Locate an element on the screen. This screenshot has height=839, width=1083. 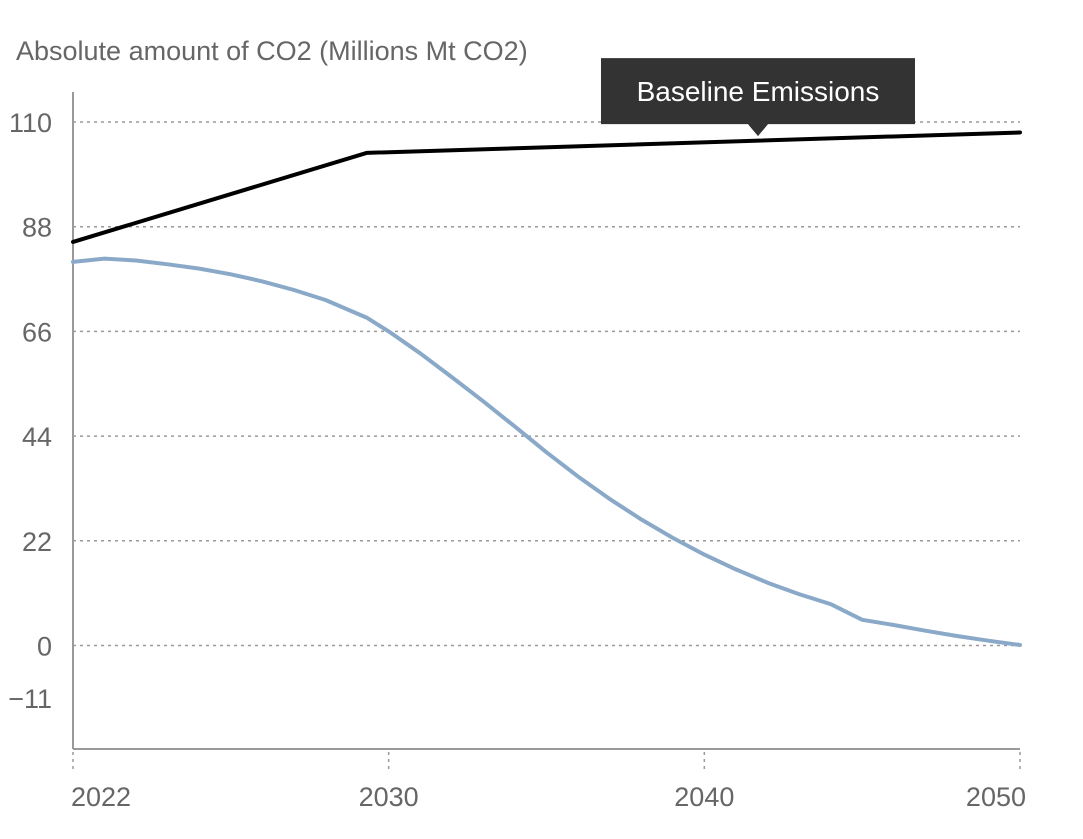
y-tick-label: 110 is located at coordinates (30, 123).